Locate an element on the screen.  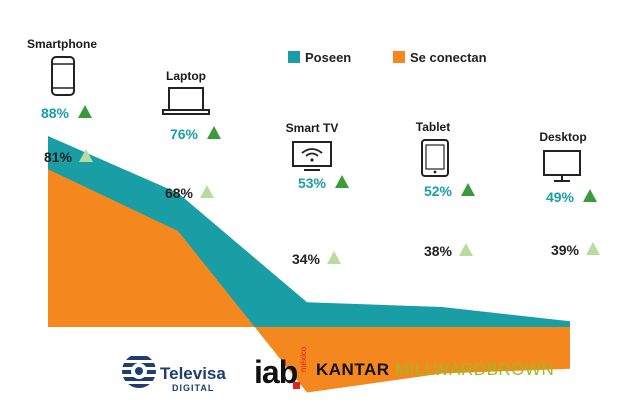
legend-swatch-se-conectan is located at coordinates (399, 57).